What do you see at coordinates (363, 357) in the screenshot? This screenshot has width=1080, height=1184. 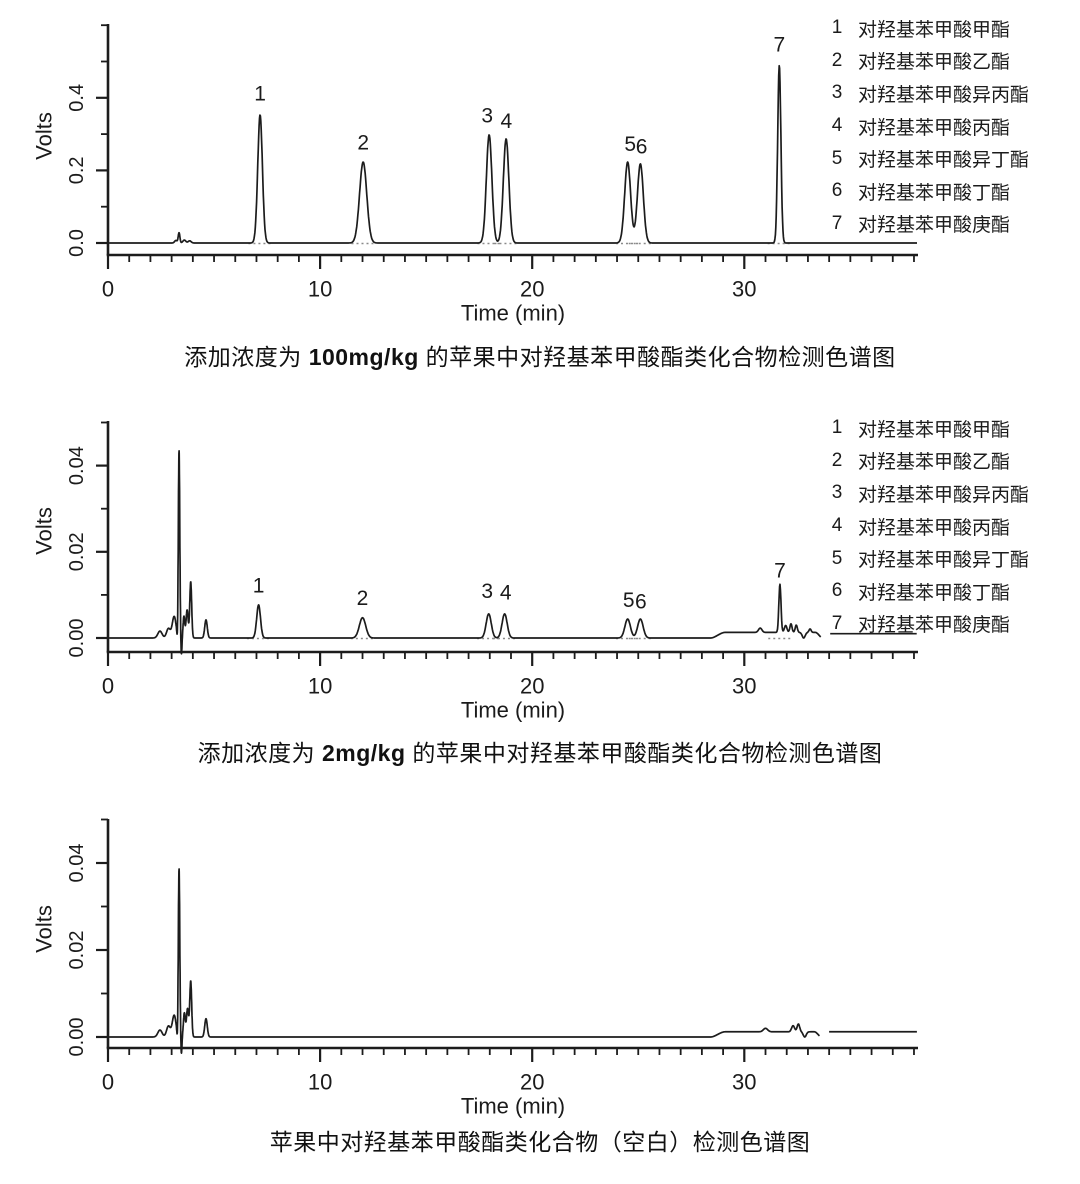 I see `caption-concentration-value: 100mg/kg` at bounding box center [363, 357].